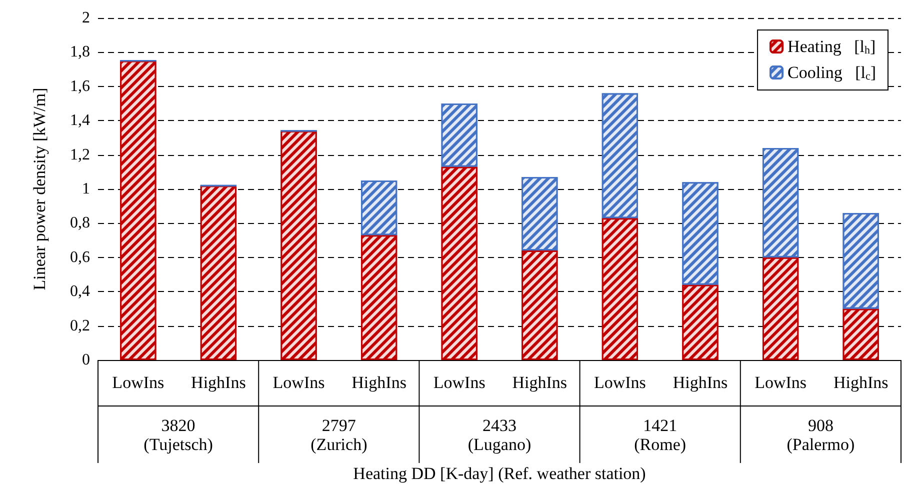  I want to click on y-tick-label: 1,6, so click(80, 86).